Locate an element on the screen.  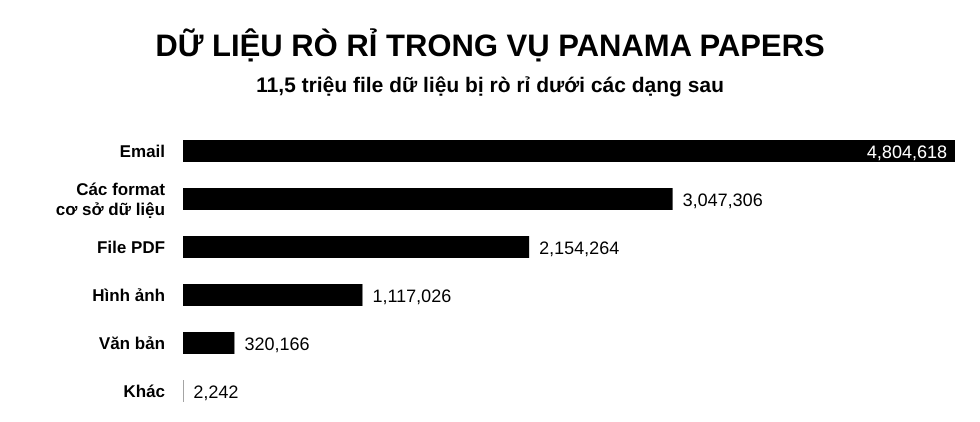
data-label: 2,154,264 is located at coordinates (579, 248).